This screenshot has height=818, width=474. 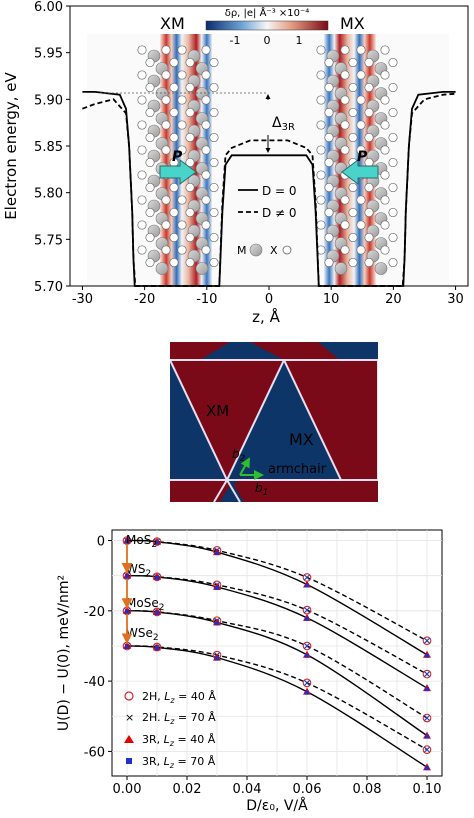 What do you see at coordinates (145, 604) in the screenshot?
I see `material-label: MoSe2` at bounding box center [145, 604].